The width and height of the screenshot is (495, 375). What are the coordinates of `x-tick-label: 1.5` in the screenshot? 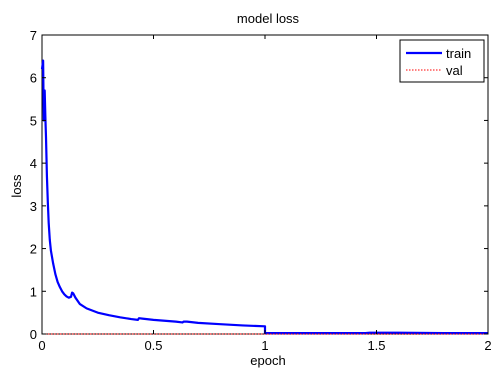 It's located at (376, 345).